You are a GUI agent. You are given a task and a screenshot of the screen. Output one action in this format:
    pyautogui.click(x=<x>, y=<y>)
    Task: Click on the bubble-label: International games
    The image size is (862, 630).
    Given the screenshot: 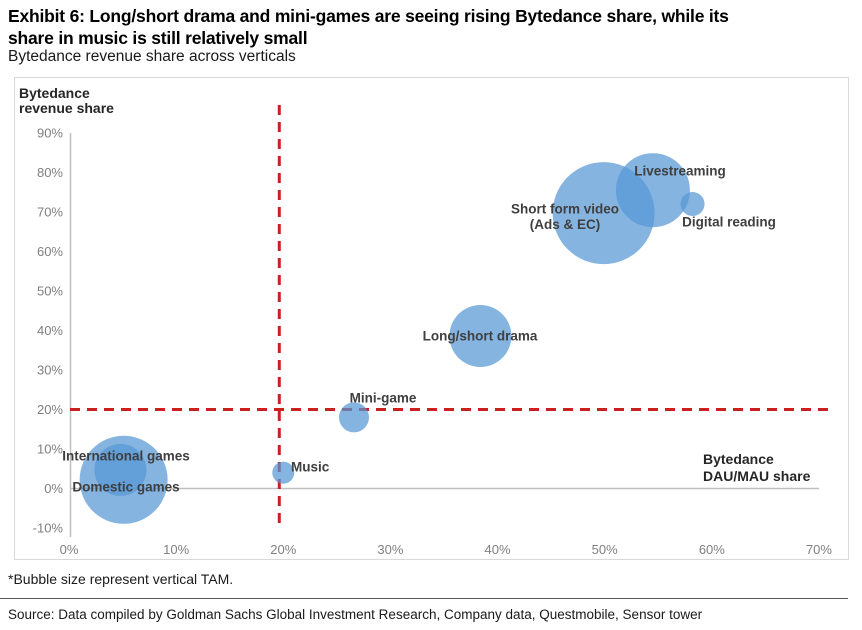 What is the action you would take?
    pyautogui.click(x=126, y=456)
    